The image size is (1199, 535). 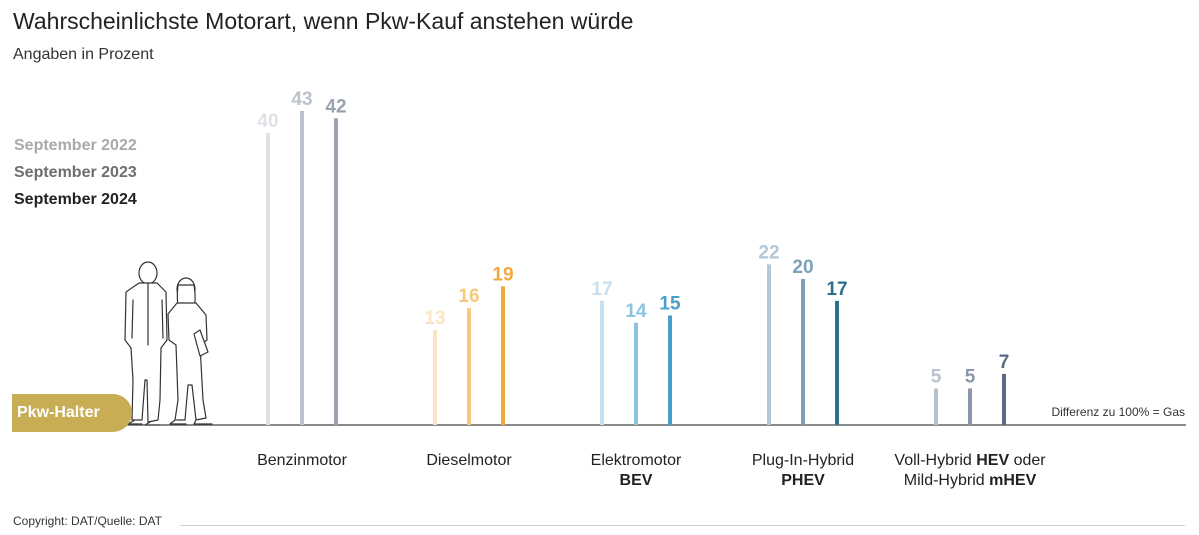 I want to click on bar-phev-2022, so click(x=769, y=344).